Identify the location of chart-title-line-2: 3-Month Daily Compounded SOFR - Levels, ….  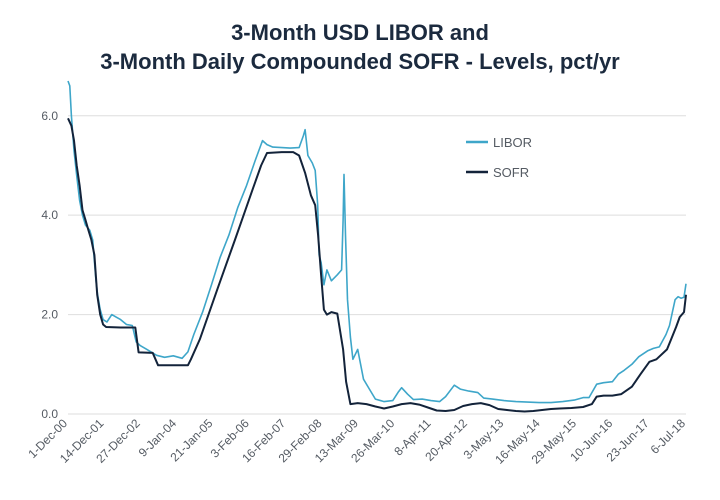
(360, 61).